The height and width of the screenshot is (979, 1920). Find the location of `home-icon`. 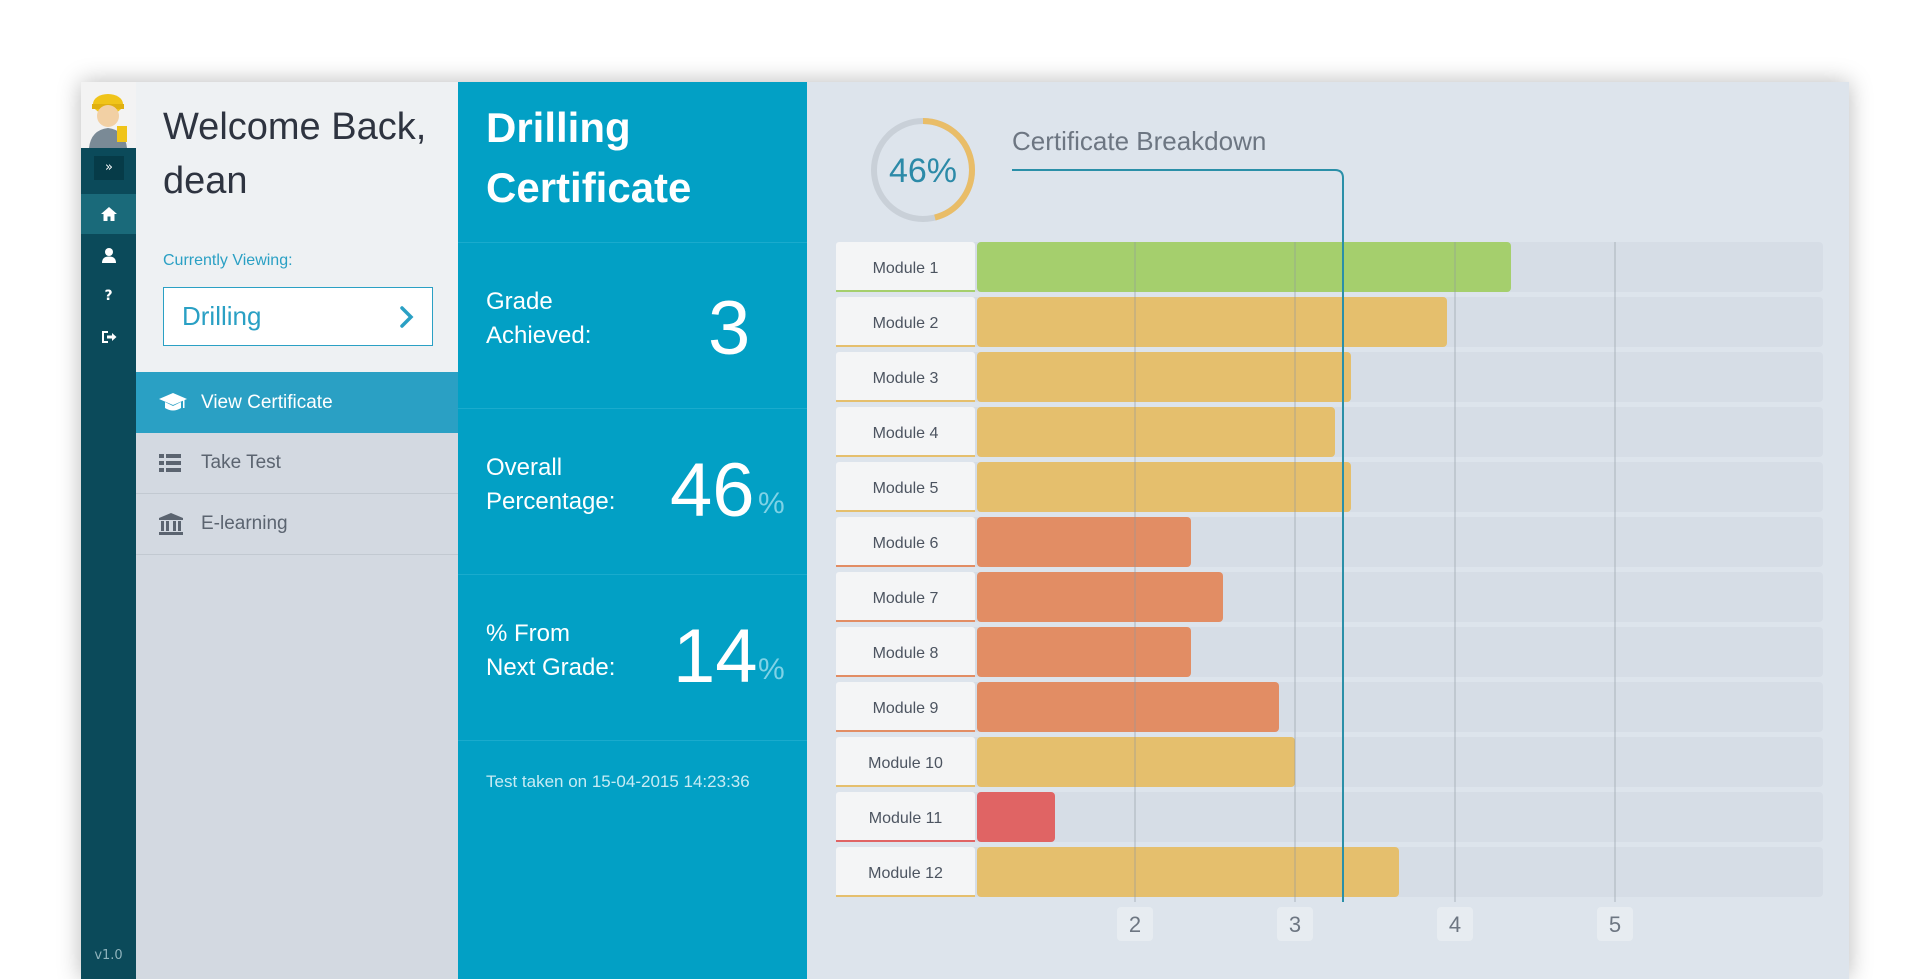

home-icon is located at coordinates (108, 214).